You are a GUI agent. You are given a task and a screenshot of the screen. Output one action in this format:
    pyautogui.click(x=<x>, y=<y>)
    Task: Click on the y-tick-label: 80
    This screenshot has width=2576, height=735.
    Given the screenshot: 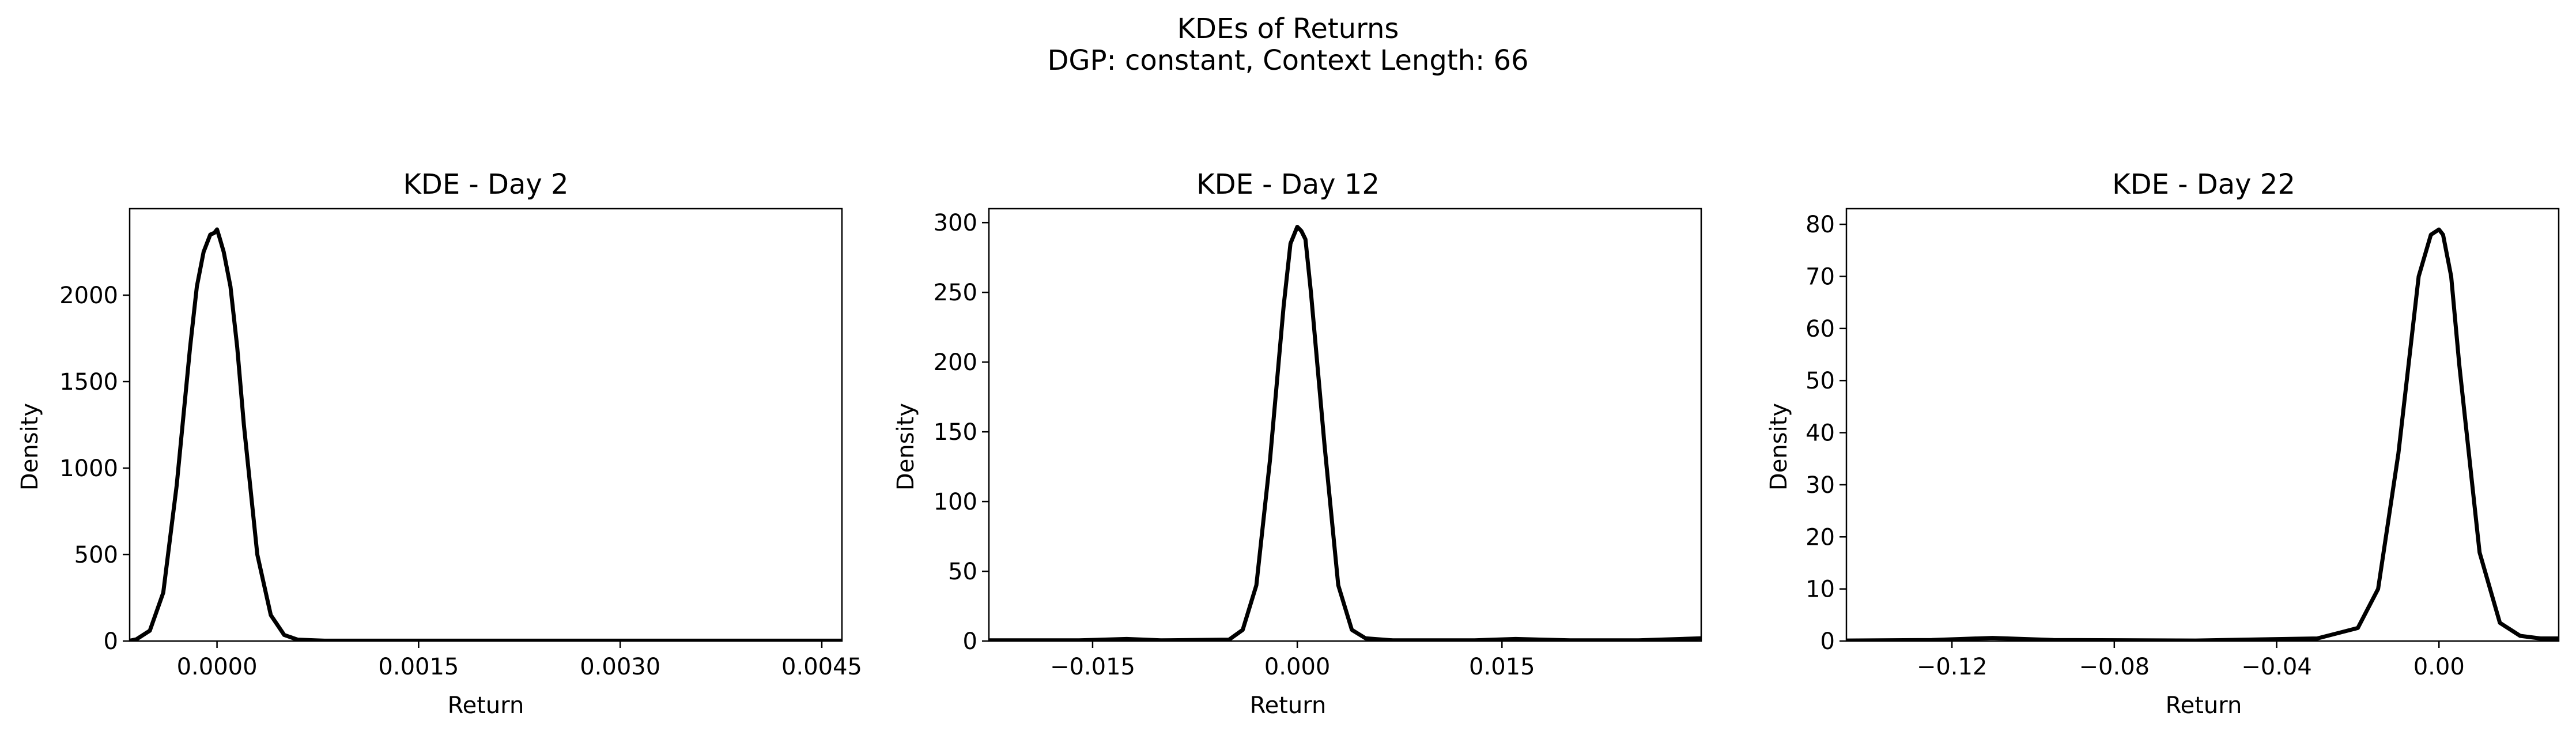 What is the action you would take?
    pyautogui.click(x=1820, y=225)
    